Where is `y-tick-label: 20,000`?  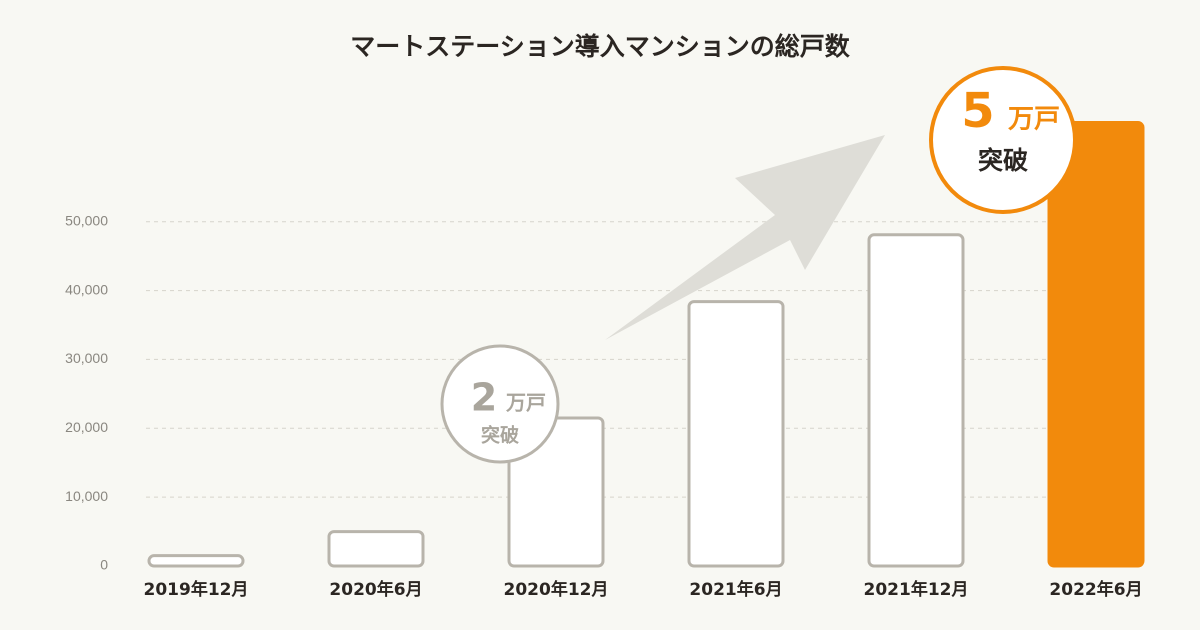 y-tick-label: 20,000 is located at coordinates (86, 427).